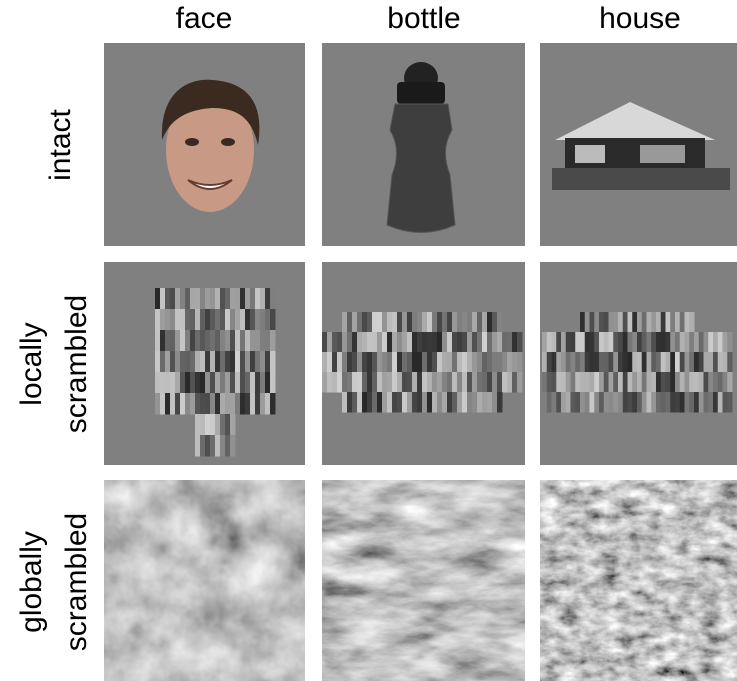 This screenshot has width=737, height=681. What do you see at coordinates (31, 363) in the screenshot?
I see `row-label: locally` at bounding box center [31, 363].